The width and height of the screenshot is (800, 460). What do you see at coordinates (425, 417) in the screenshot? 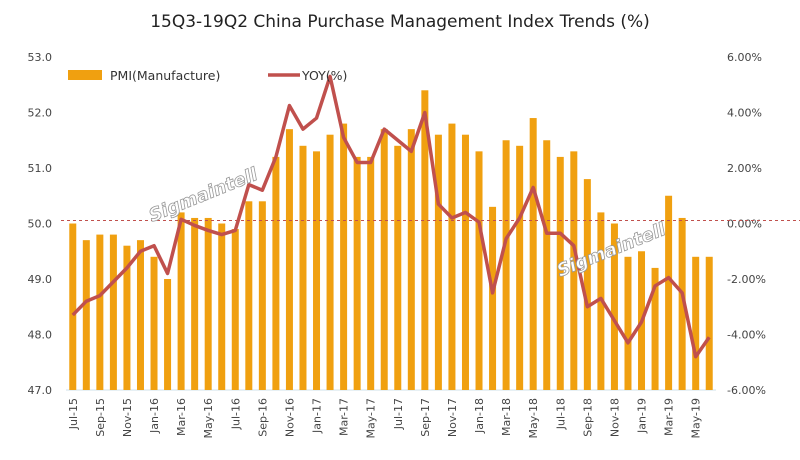
I see `x-axis-tick-label: Sep-17` at bounding box center [425, 417].